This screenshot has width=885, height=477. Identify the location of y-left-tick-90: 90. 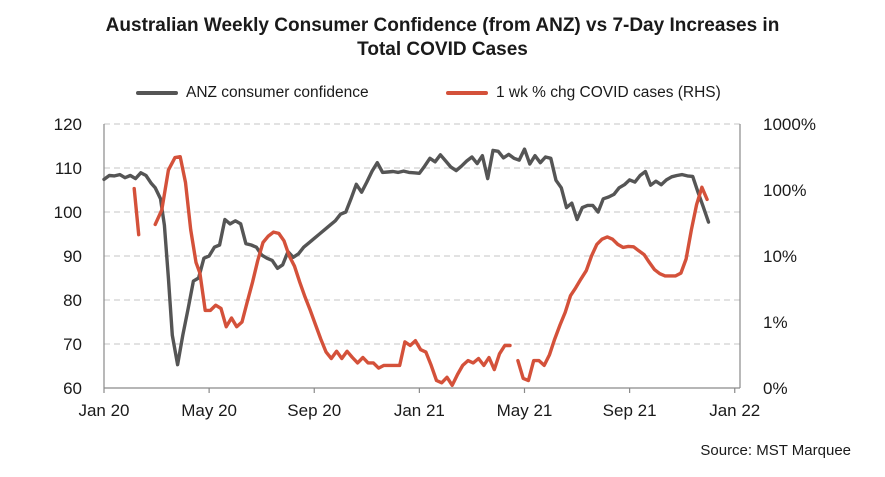
(72, 256).